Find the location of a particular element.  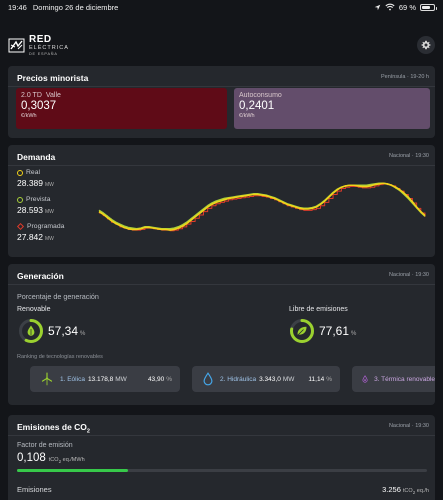

ranking-hidraulica-unit: MW is located at coordinates (288, 379).